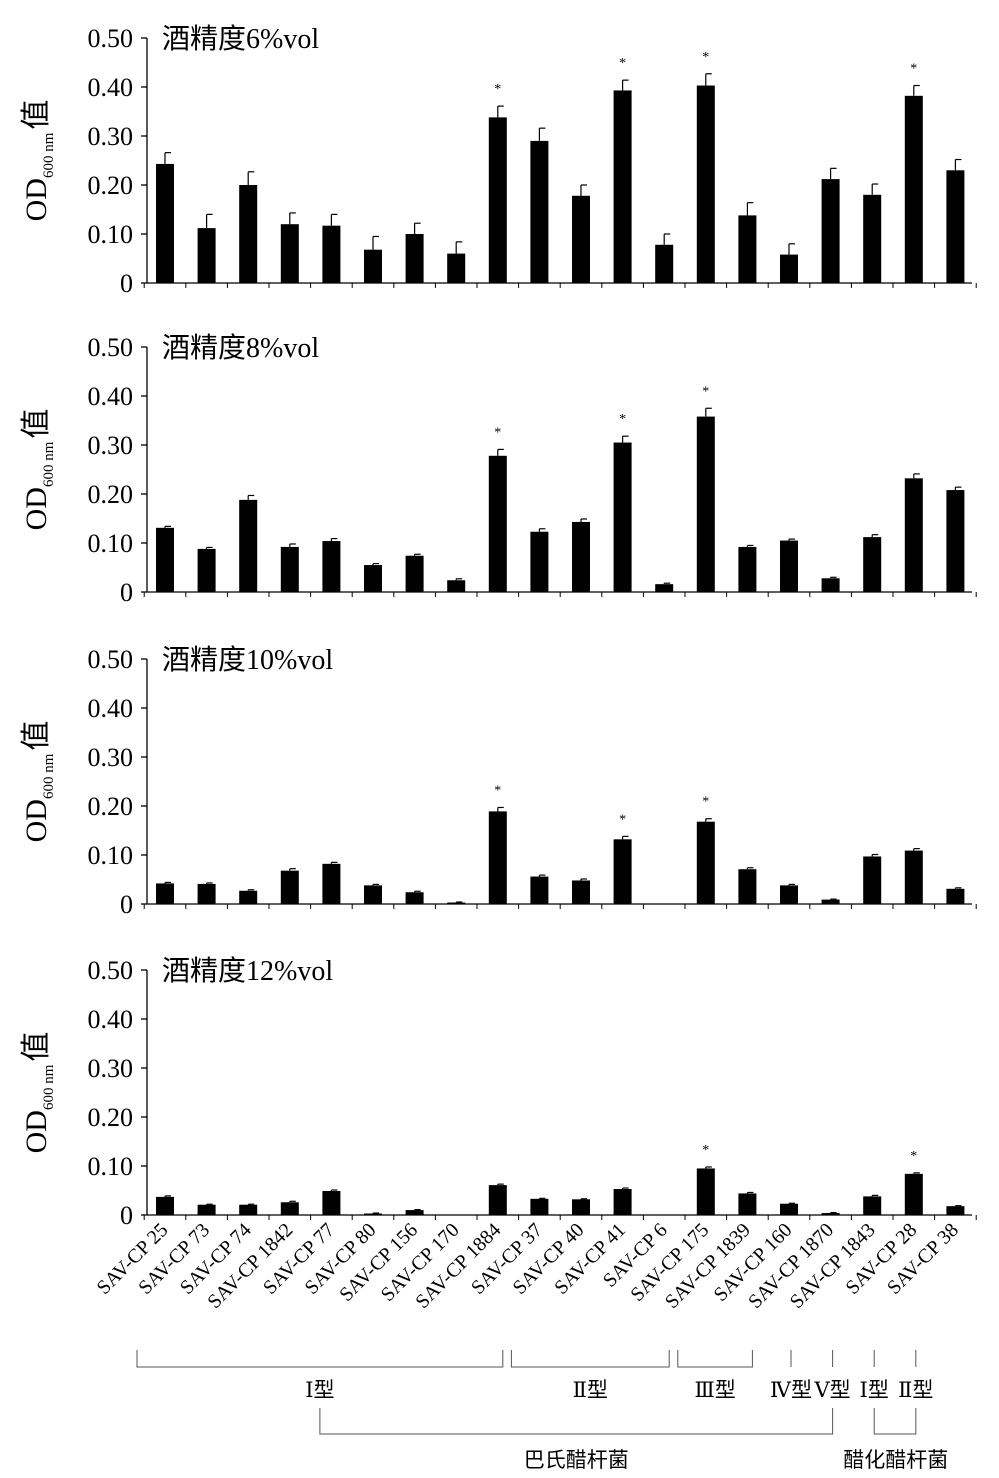 The image size is (999, 1478). What do you see at coordinates (320, 1376) in the screenshot?
I see `type-group-1: Ⅰ型` at bounding box center [320, 1376].